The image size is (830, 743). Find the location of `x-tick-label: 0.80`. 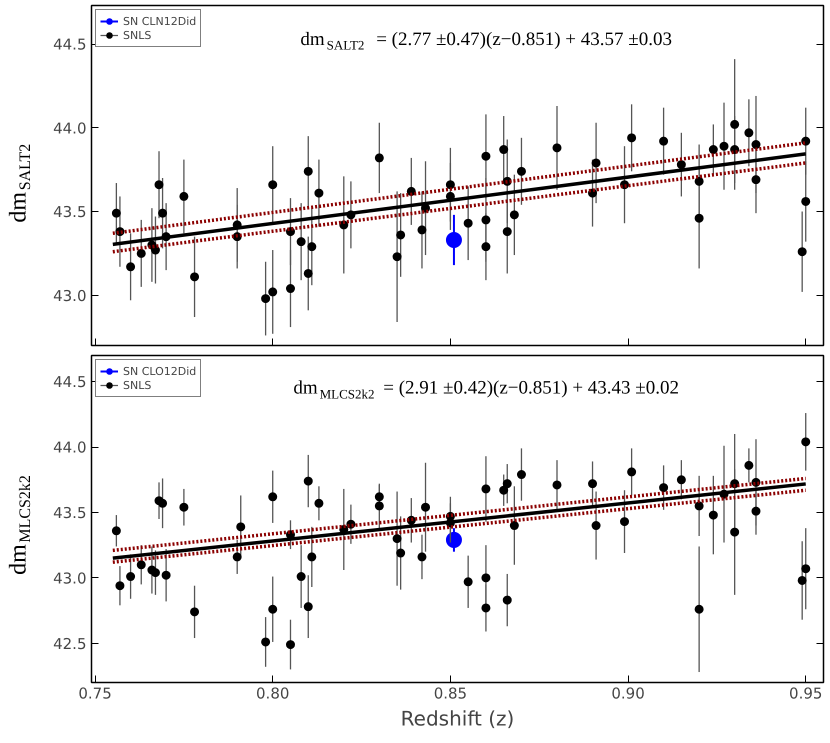

x-tick-label: 0.80 is located at coordinates (273, 693).